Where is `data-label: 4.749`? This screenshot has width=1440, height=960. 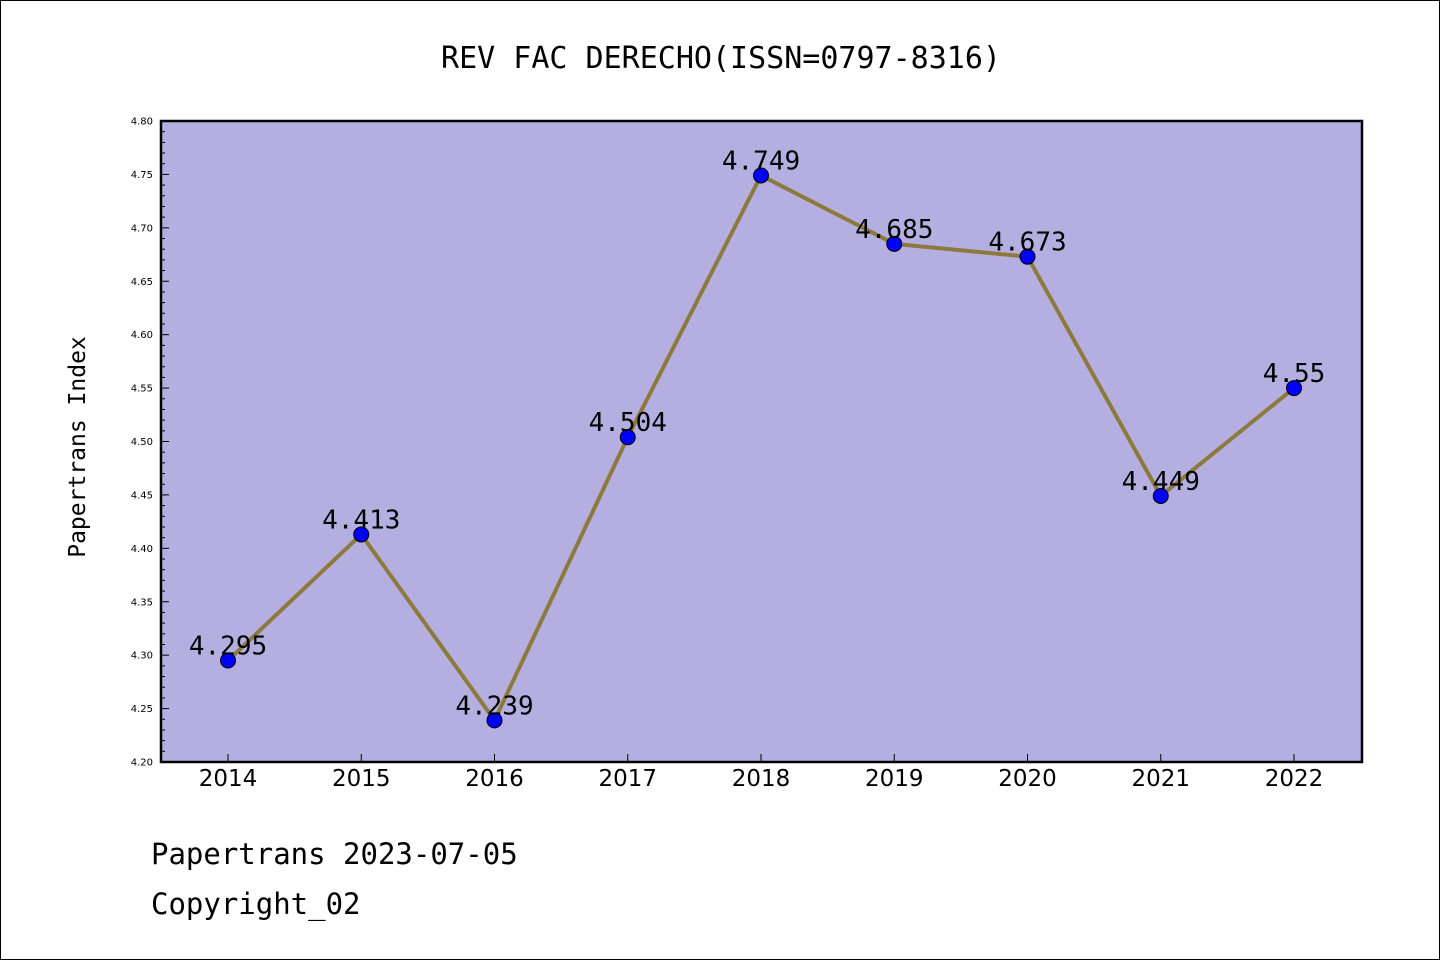
data-label: 4.749 is located at coordinates (761, 161).